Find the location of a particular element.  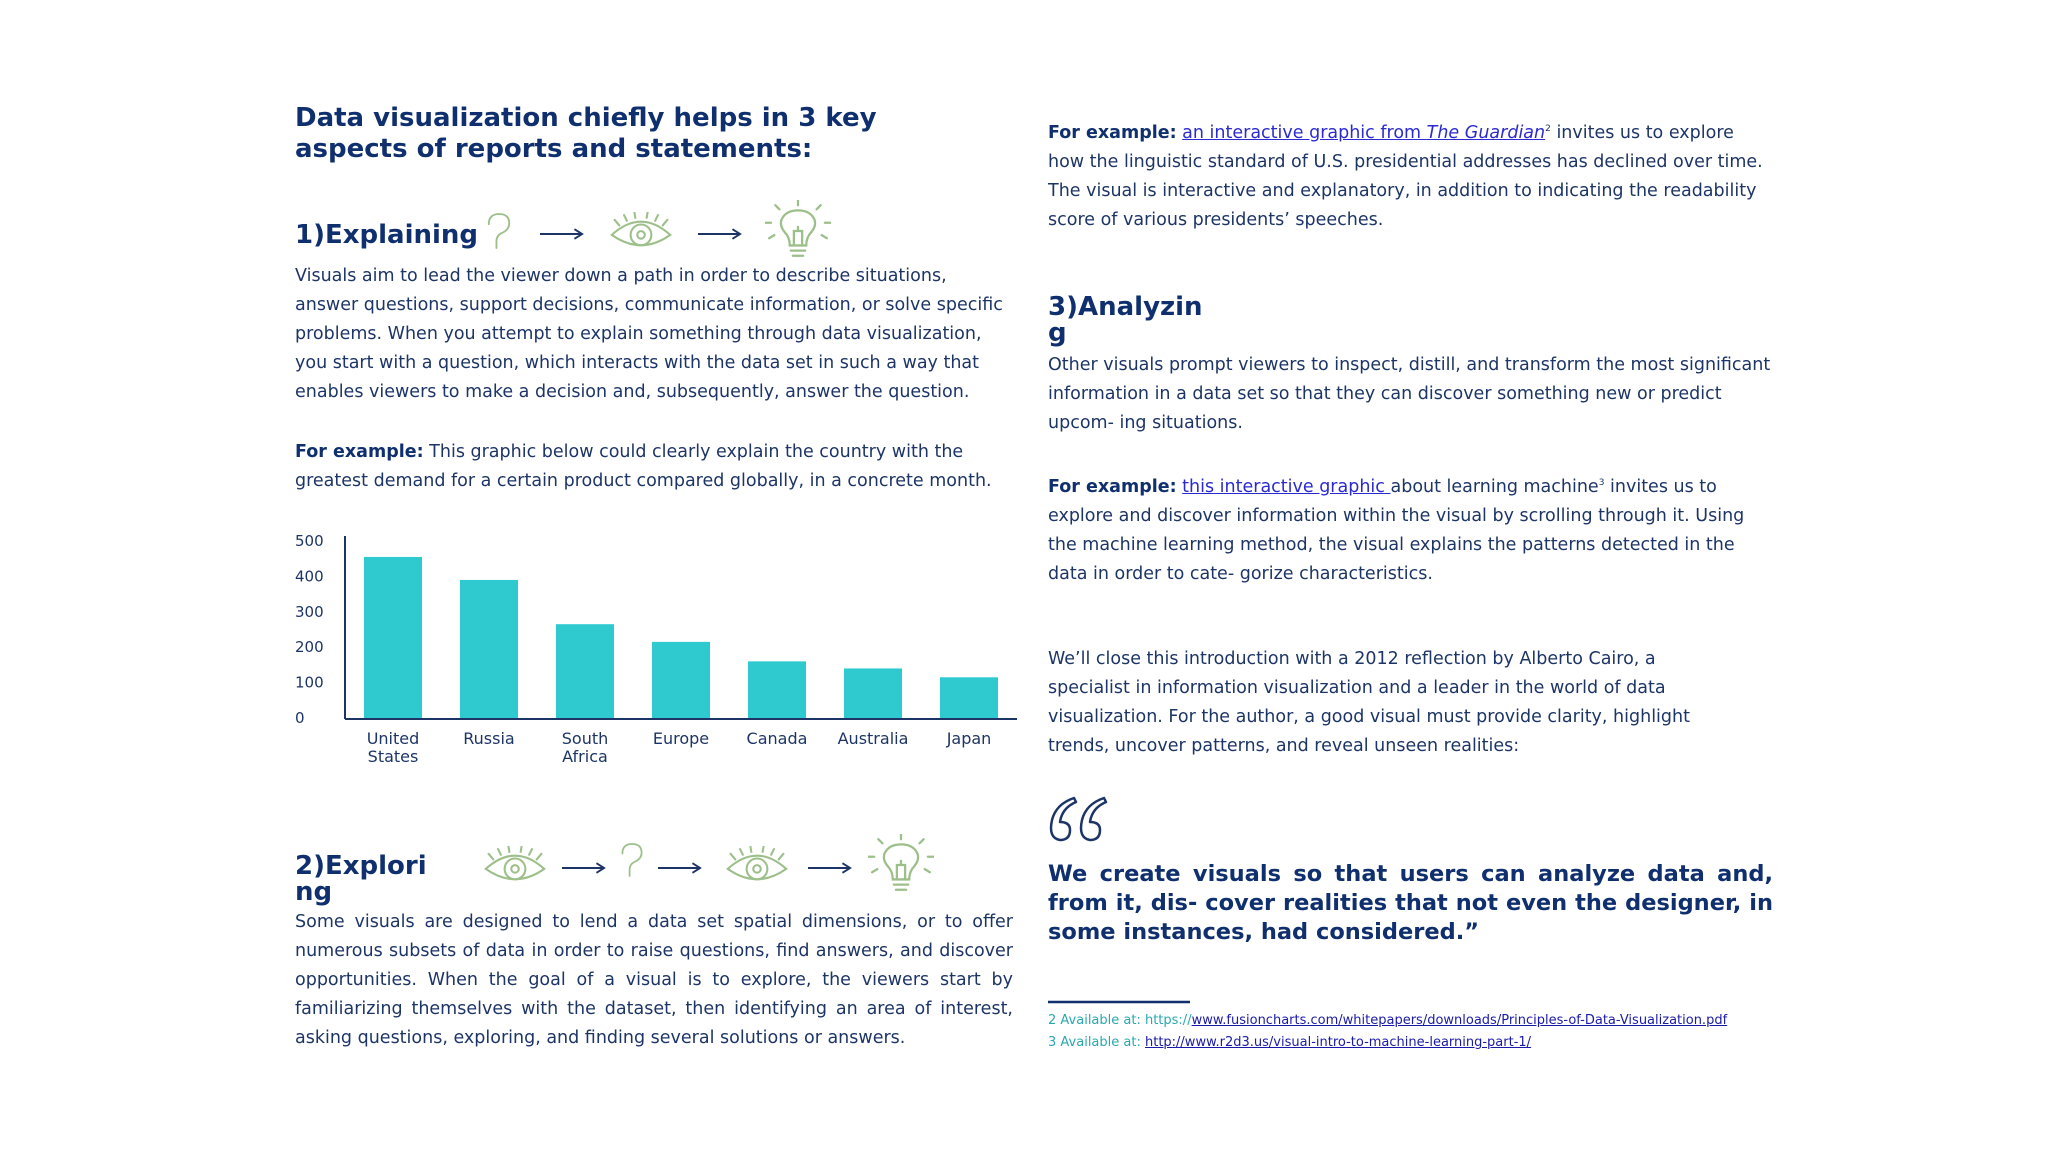

section-title: 2)Exploring is located at coordinates (361, 879).